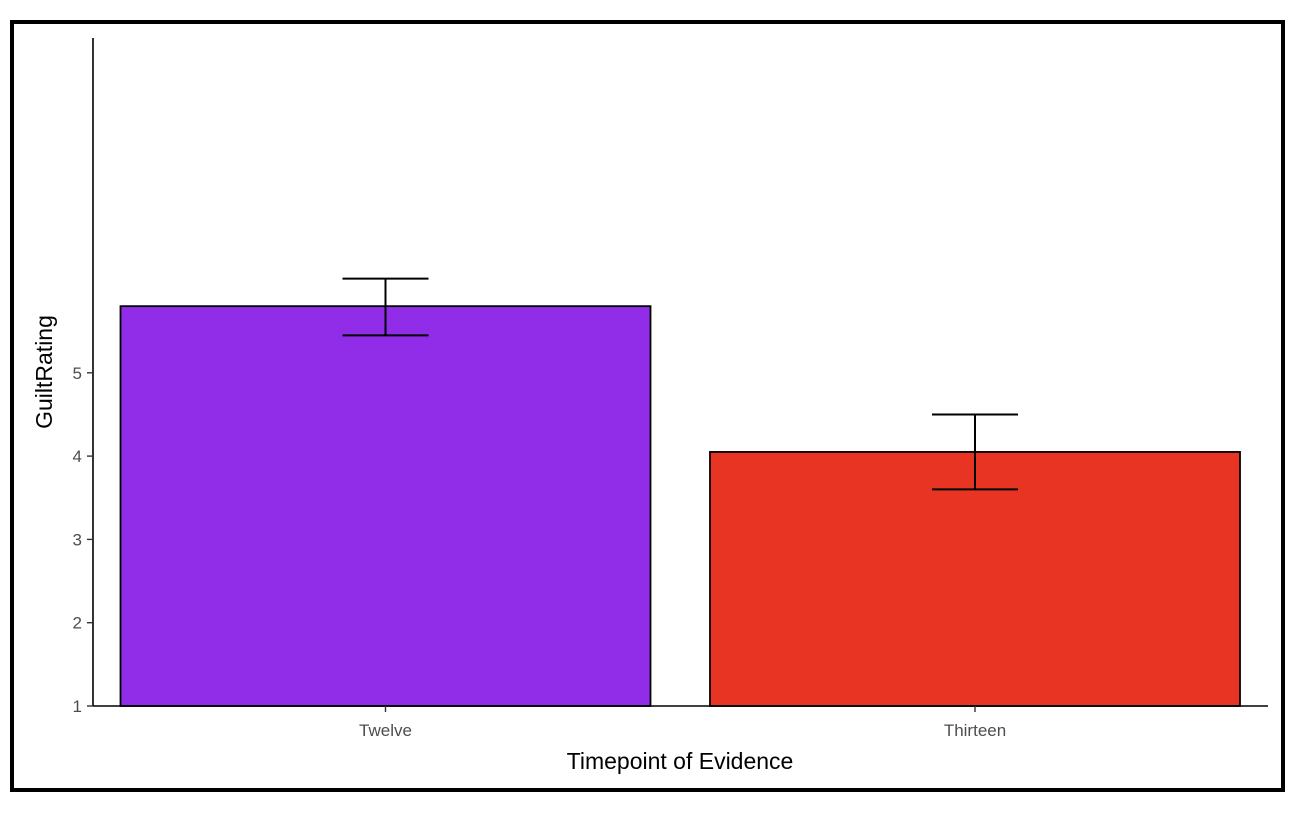 This screenshot has width=1304, height=814. Describe the element at coordinates (77, 623) in the screenshot. I see `y-tick-label-2: 2` at that location.